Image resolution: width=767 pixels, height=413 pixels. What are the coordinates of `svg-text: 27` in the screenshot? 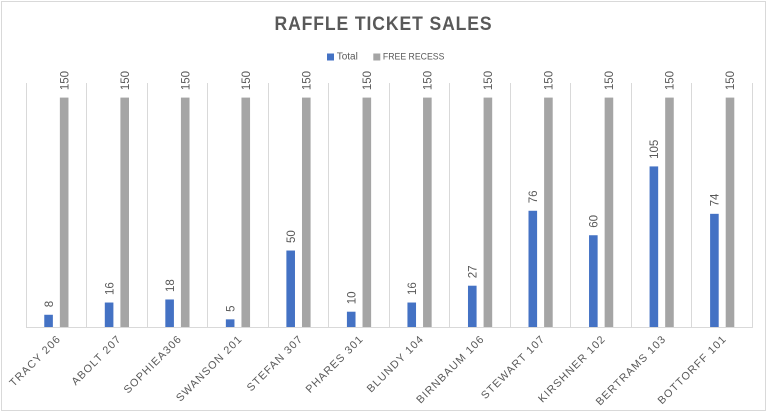 It's located at (473, 271).